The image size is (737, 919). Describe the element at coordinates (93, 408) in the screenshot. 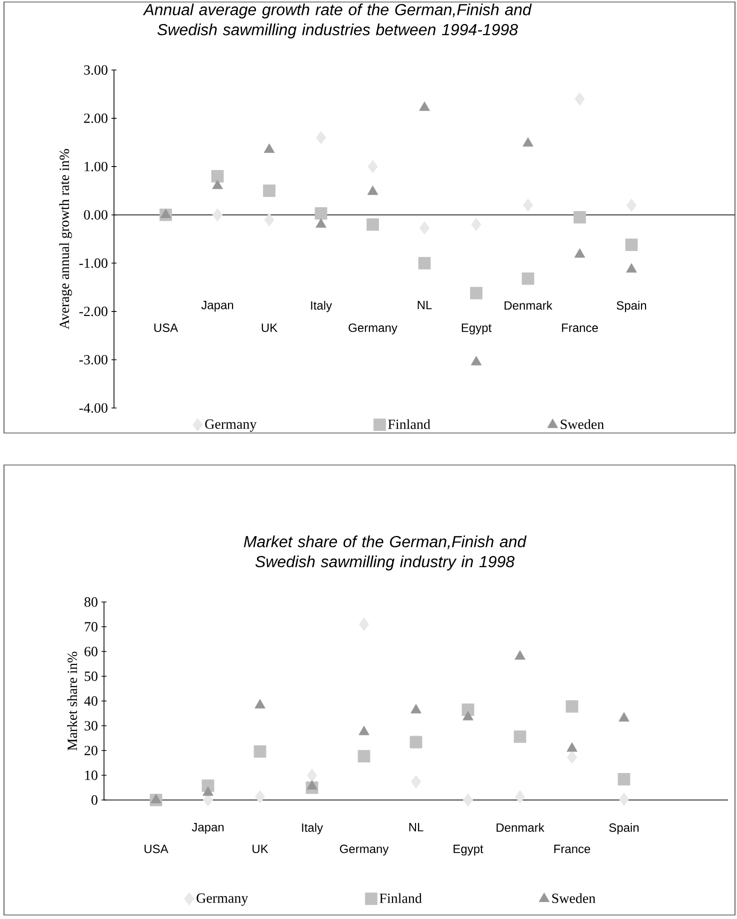

I see `y-tick-label: -4.00` at that location.